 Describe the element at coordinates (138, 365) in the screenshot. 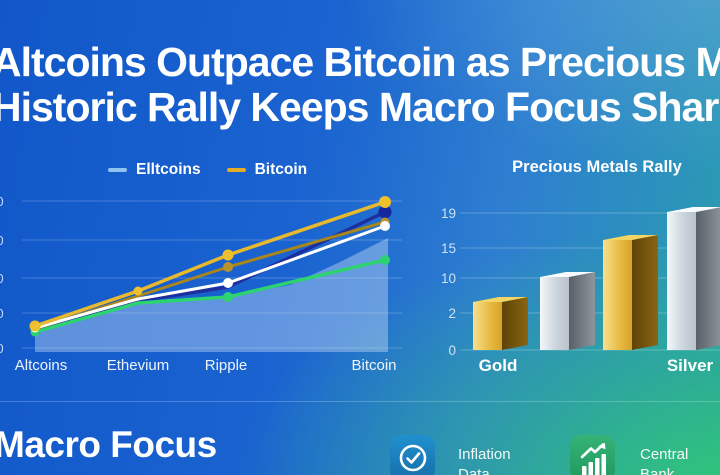

I see `x-label-ethevium: Ethevium` at that location.